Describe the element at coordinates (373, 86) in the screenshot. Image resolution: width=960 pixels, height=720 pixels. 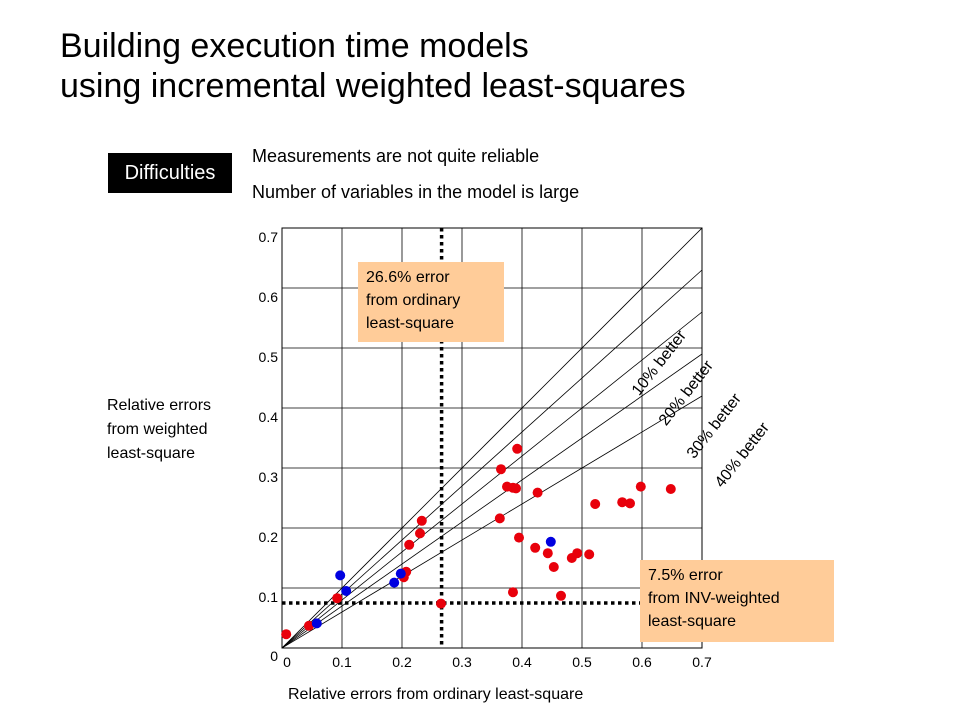
I see `title-line-2: using incremental weighted least-squares` at that location.